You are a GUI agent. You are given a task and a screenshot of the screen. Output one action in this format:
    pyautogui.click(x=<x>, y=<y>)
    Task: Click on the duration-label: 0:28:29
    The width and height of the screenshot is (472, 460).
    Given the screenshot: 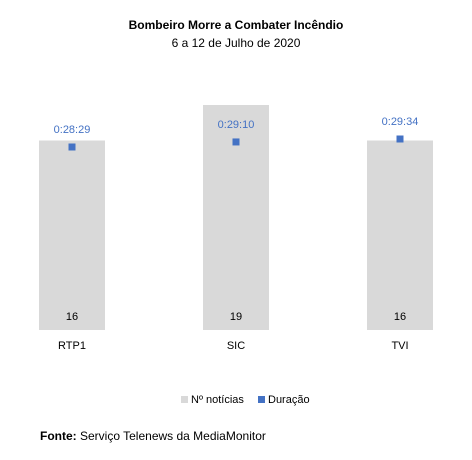 What is the action you would take?
    pyautogui.click(x=72, y=130)
    